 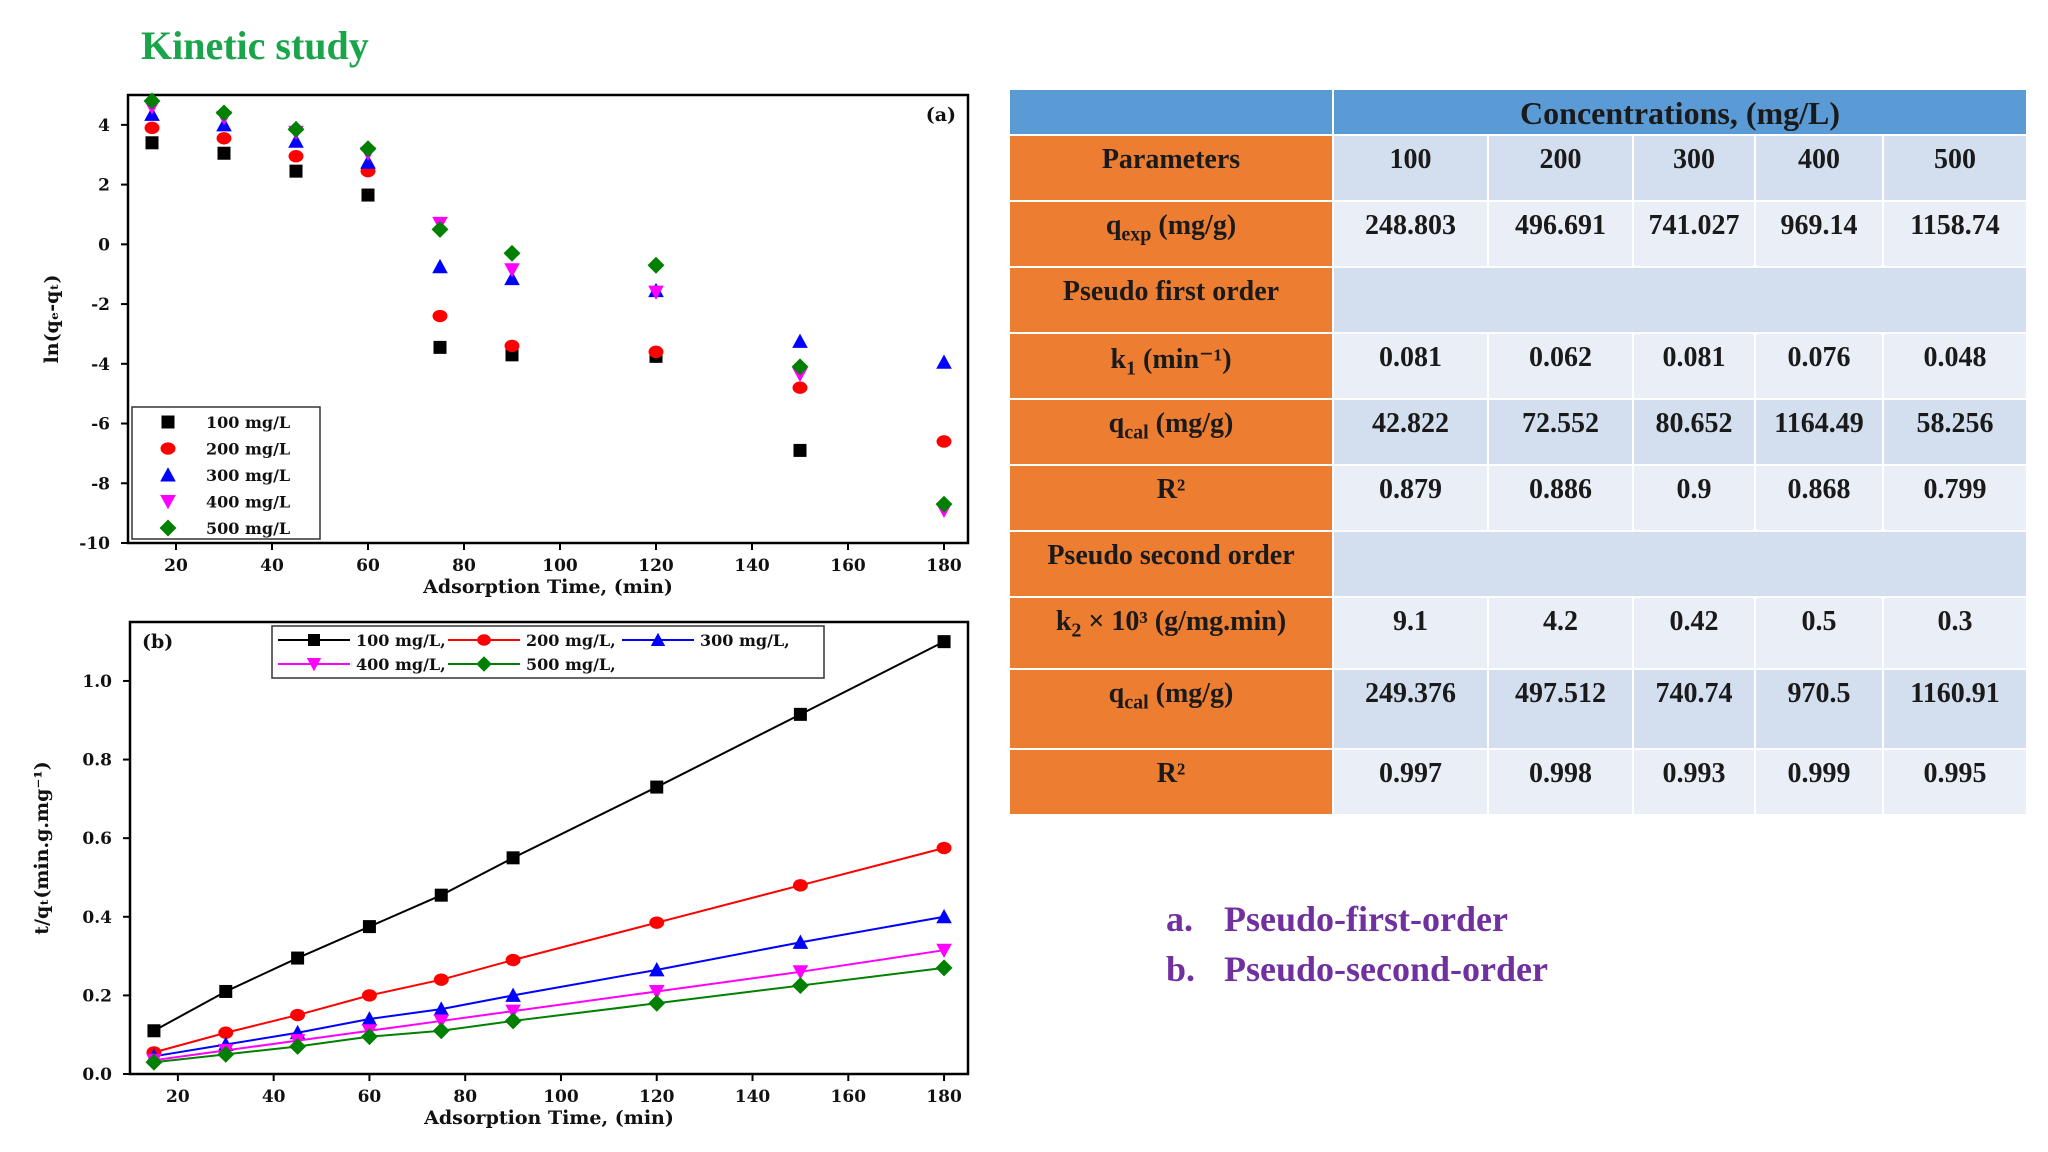 I want to click on note-b-text: Pseudo-second-order, so click(x=1386, y=969).